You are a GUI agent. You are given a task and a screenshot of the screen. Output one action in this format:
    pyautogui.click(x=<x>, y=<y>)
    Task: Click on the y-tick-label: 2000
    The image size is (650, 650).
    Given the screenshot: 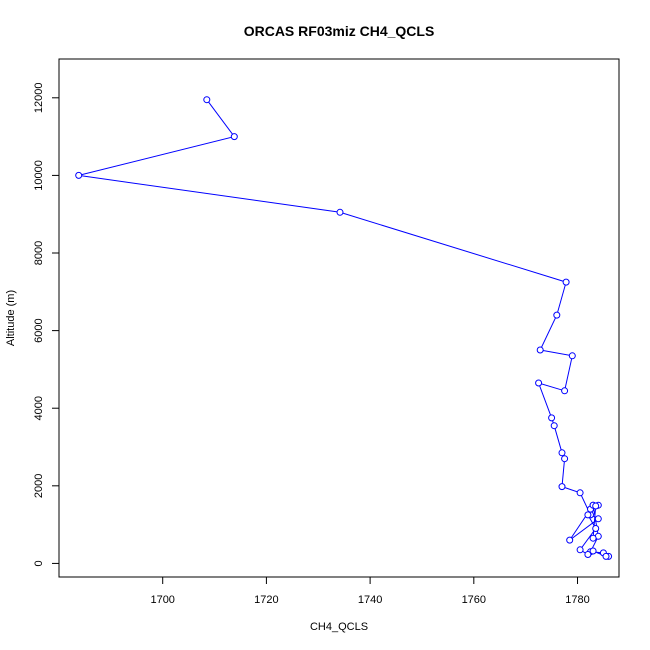 What is the action you would take?
    pyautogui.click(x=39, y=486)
    